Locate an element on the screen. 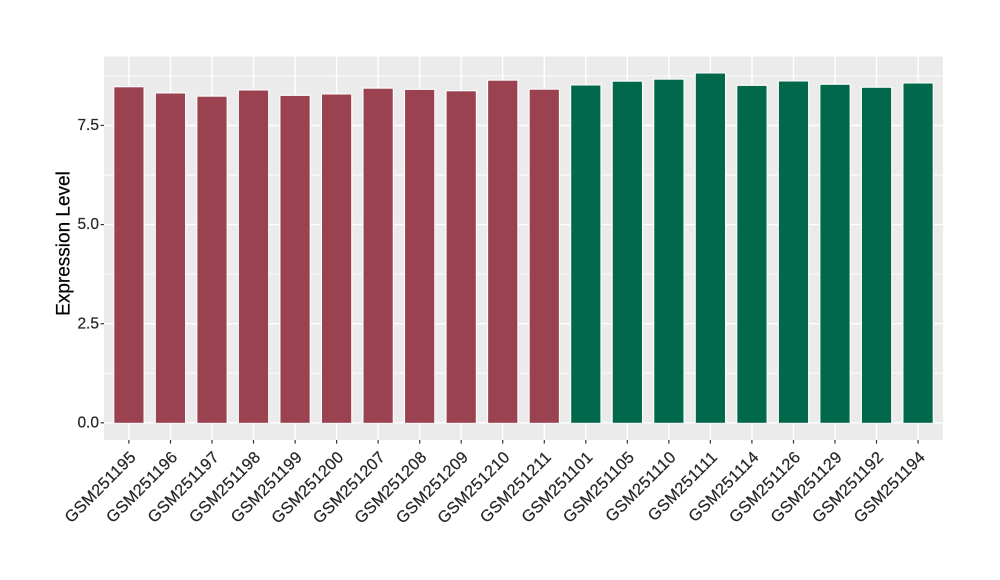 This screenshot has height=580, width=1000. svg-text: 2.5 is located at coordinates (88, 323).